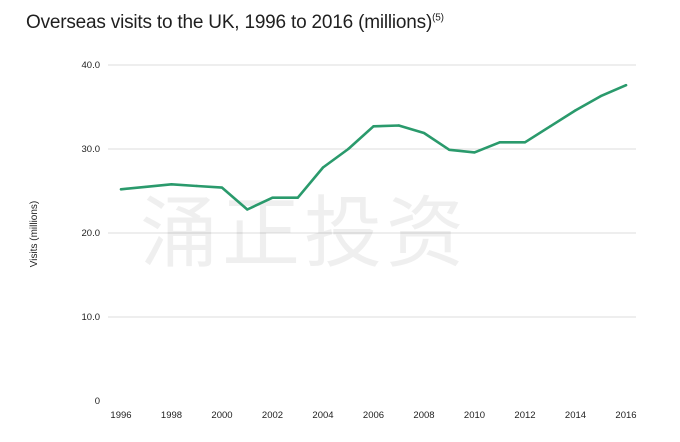 The image size is (680, 442). I want to click on x-tick-label: 2006, so click(373, 415).